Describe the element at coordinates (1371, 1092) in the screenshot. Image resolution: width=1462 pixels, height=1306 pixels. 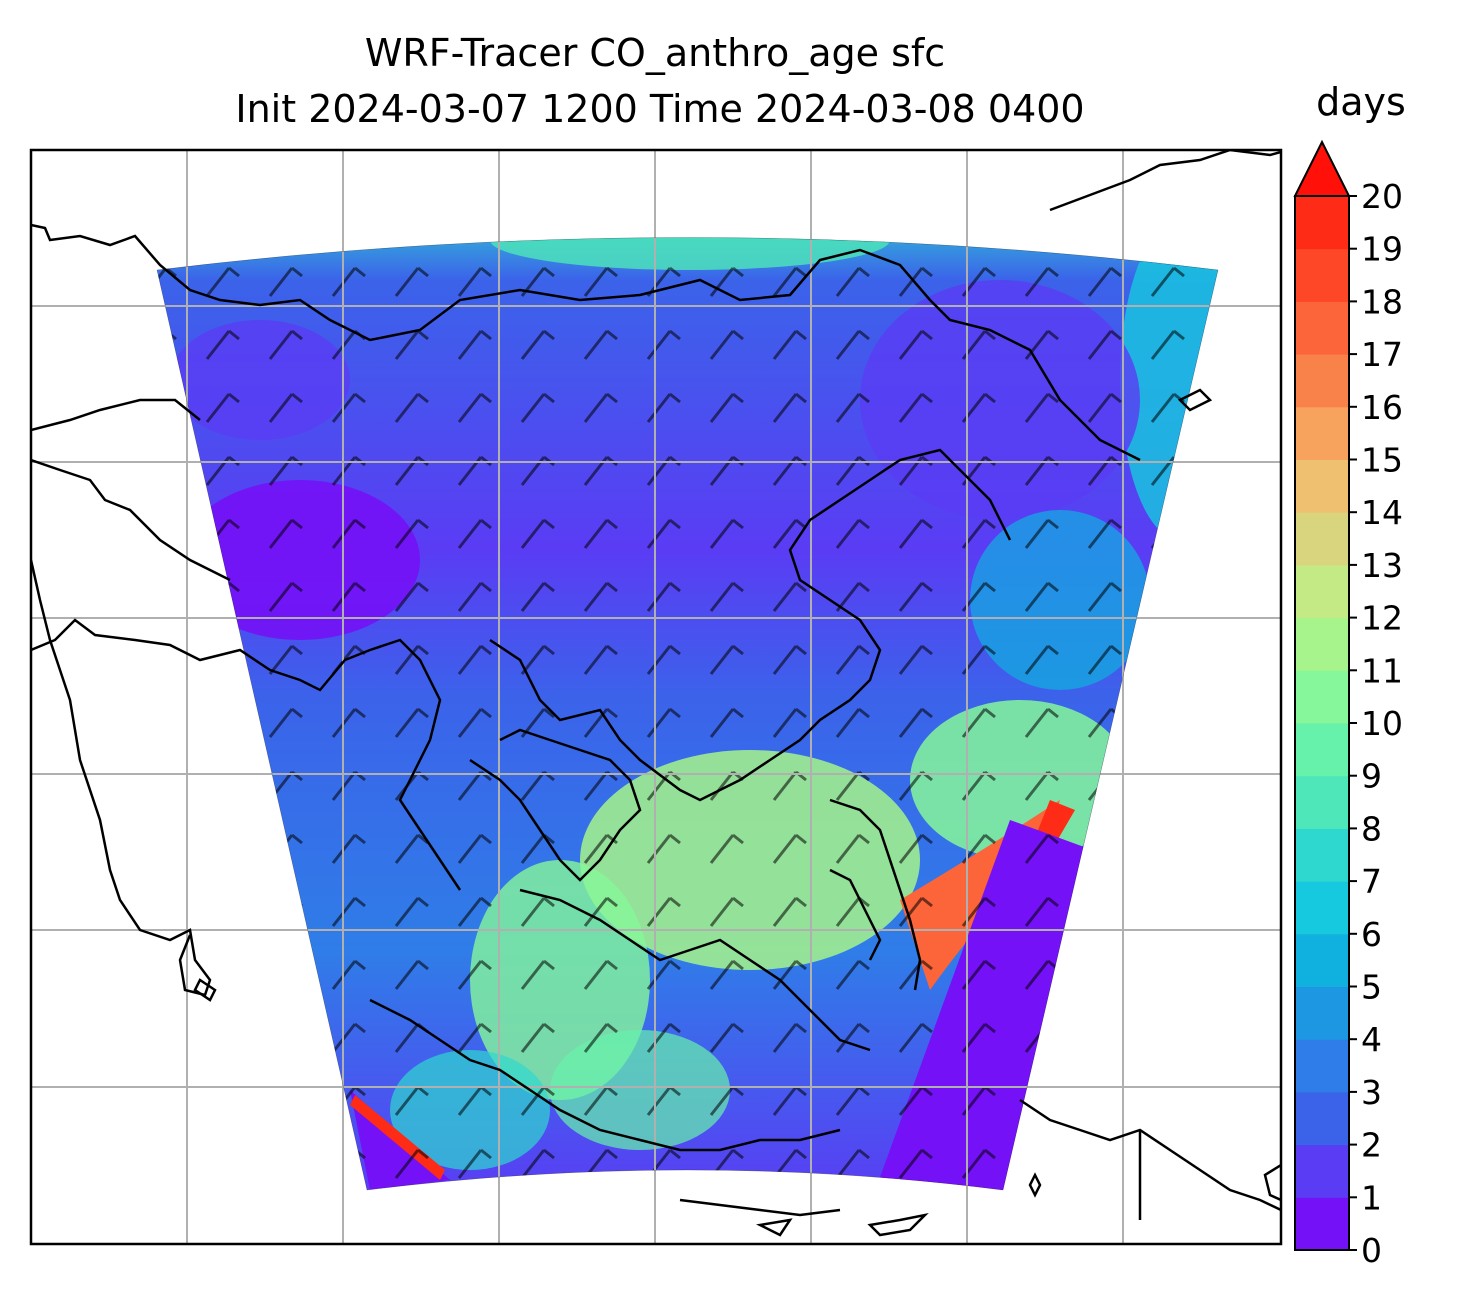
I see `colorbar-tick-label: 3` at that location.